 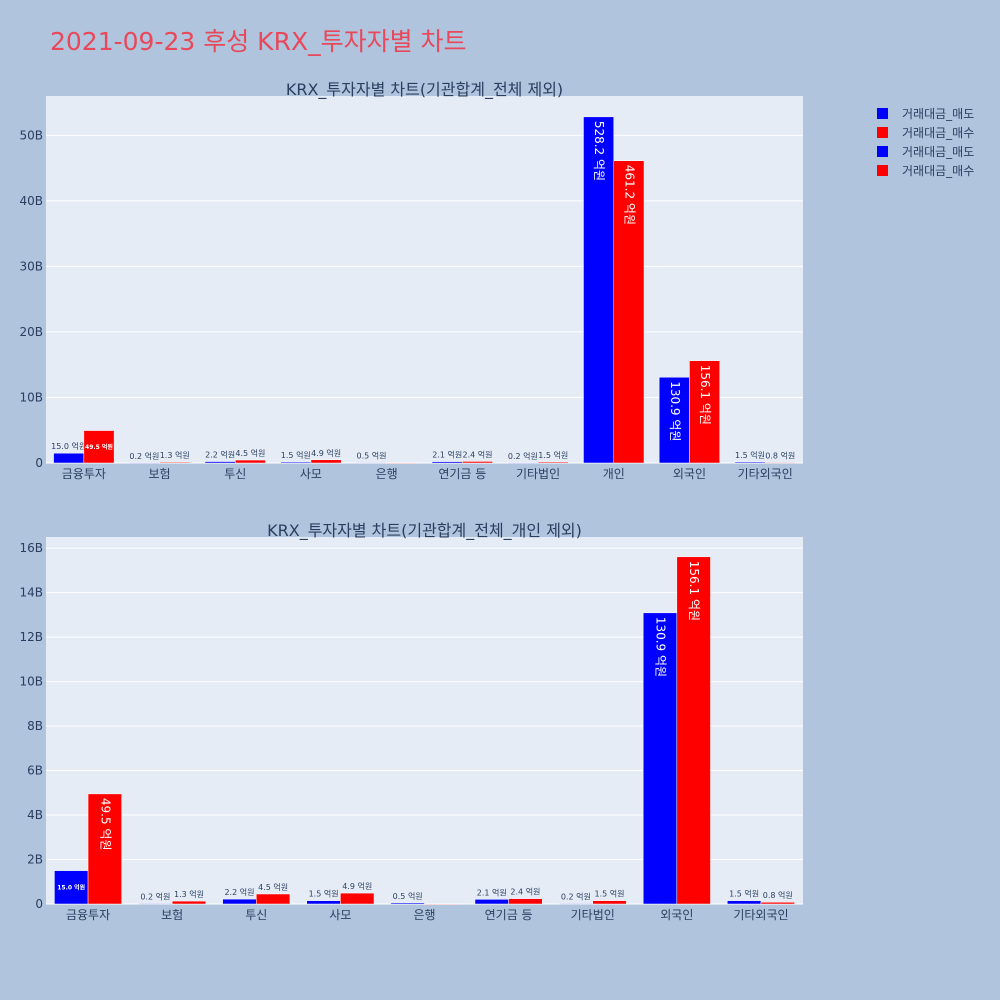 What do you see at coordinates (256, 915) in the screenshot?
I see `x-tick-label: 투신` at bounding box center [256, 915].